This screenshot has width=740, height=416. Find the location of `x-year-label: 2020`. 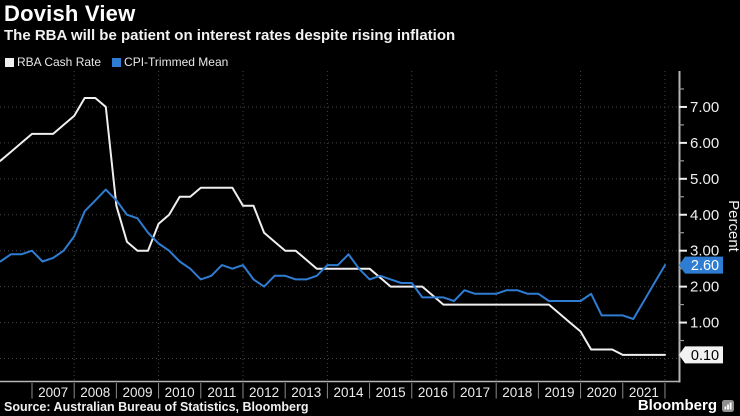

x-year-label: 2020 is located at coordinates (602, 392).